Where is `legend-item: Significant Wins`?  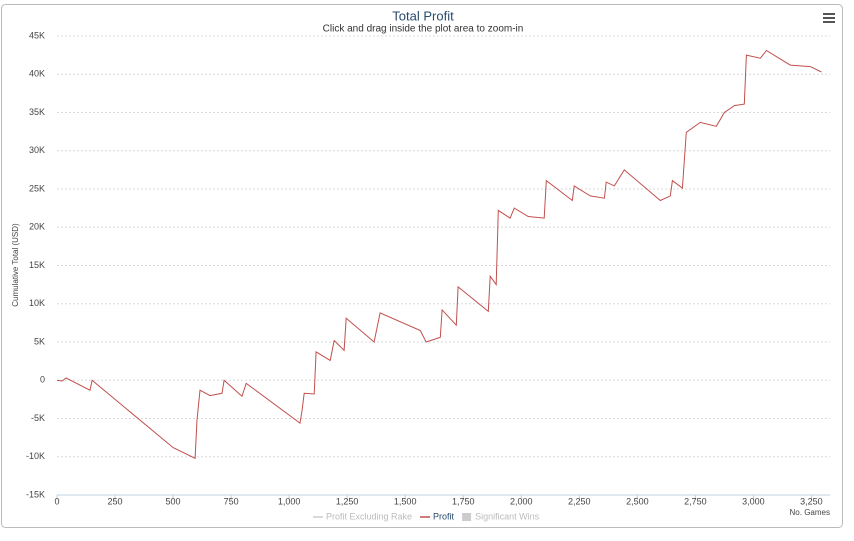
legend-item: Significant Wins is located at coordinates (501, 516).